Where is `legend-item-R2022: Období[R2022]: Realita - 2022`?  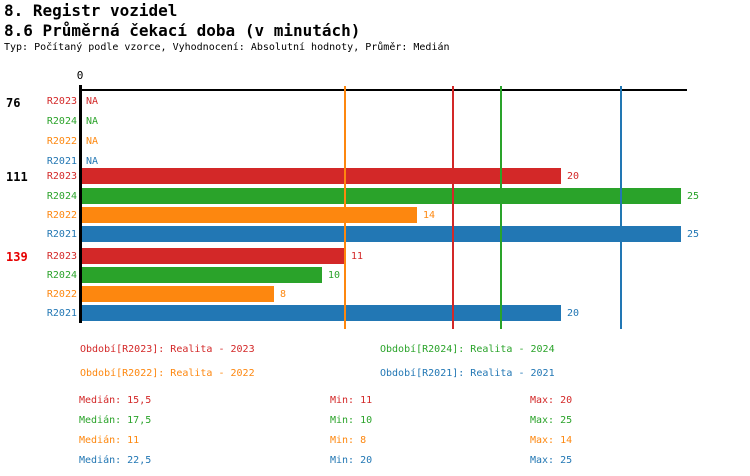
legend-item-R2022: Období[R2022]: Realita - 2022 is located at coordinates (167, 373).